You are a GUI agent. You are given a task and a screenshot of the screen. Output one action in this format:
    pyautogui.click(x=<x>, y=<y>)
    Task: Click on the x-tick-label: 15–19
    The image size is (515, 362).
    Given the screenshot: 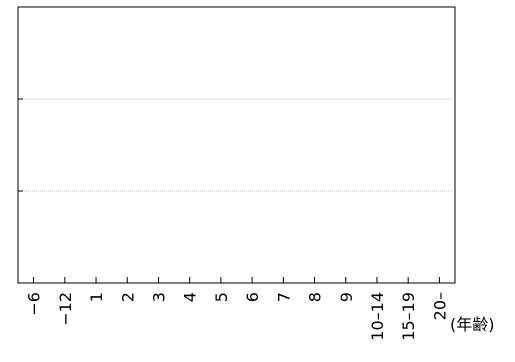 What is the action you would take?
    pyautogui.click(x=408, y=316)
    